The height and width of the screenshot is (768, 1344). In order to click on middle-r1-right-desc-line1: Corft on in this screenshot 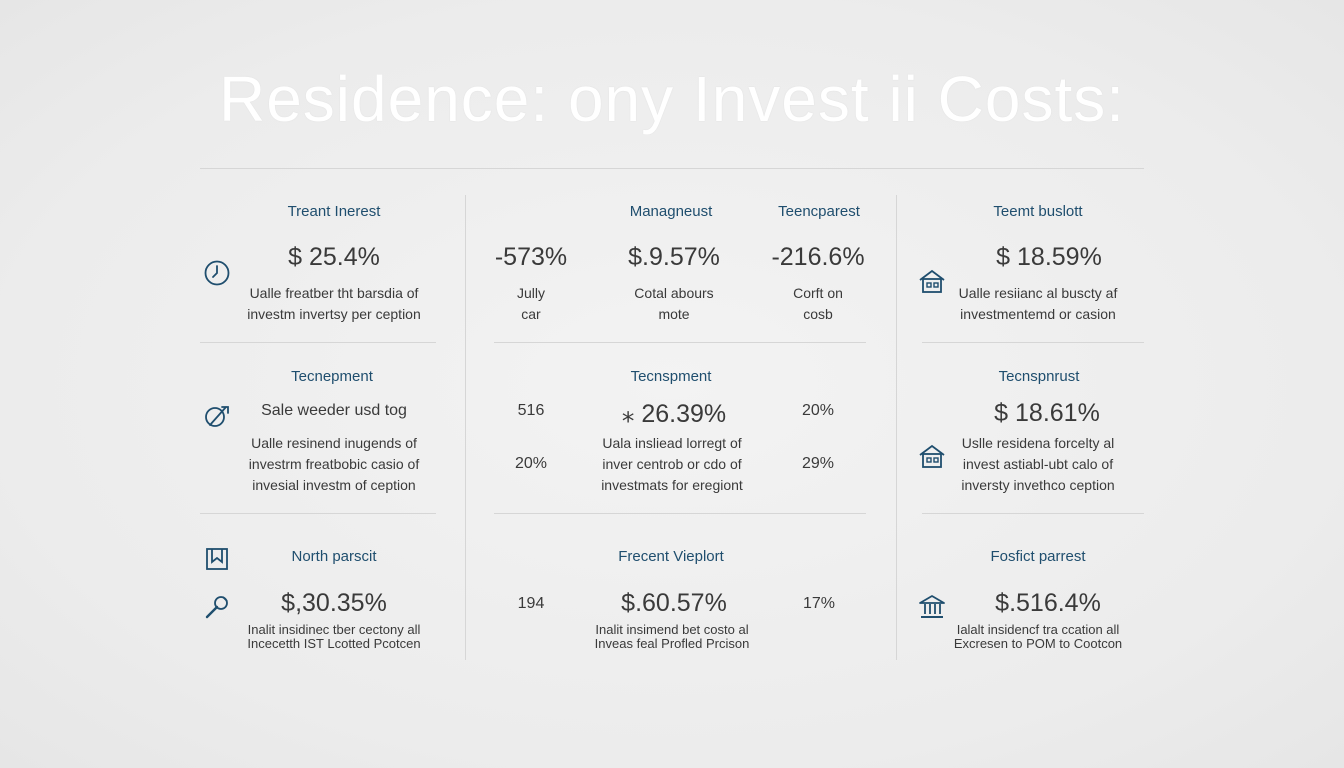, I will do `click(818, 293)`.